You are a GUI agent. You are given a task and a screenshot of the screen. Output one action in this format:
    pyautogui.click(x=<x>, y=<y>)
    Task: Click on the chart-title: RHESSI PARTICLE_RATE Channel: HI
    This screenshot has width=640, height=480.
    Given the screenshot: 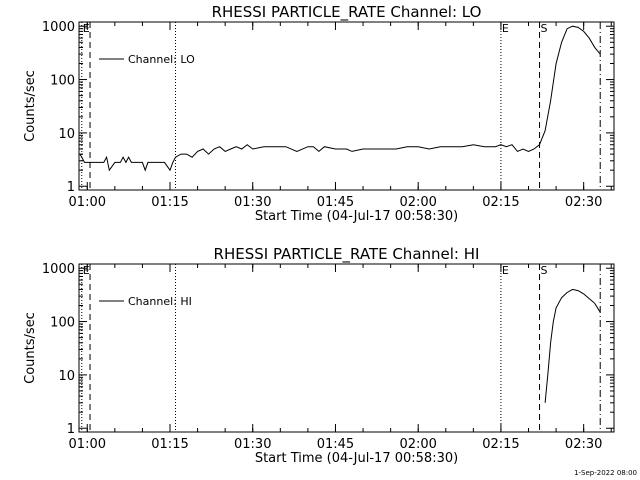 What is the action you would take?
    pyautogui.click(x=347, y=254)
    